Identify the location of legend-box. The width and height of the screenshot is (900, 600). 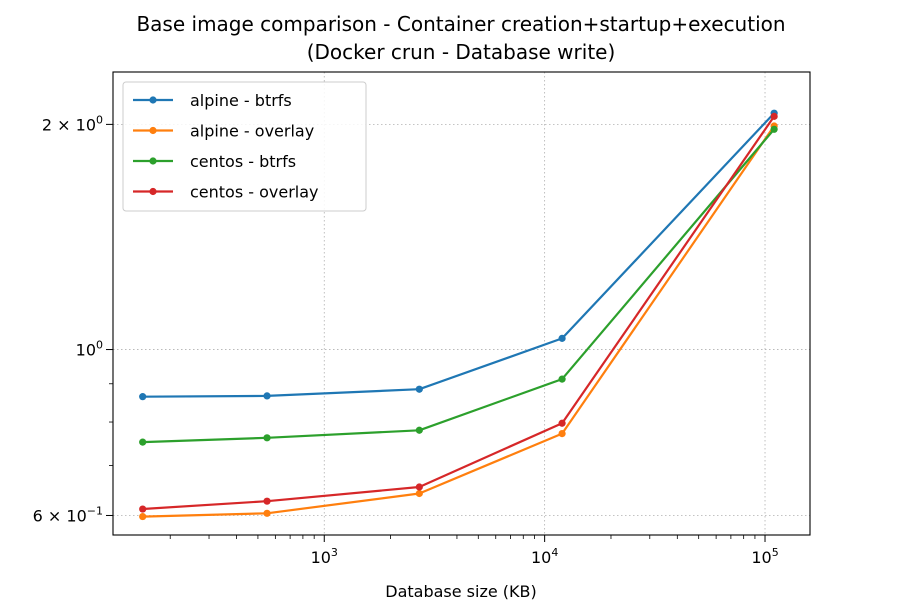
(244, 146).